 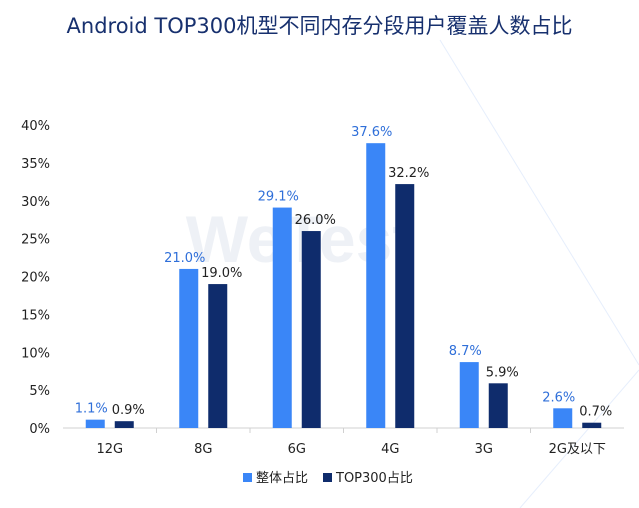 What do you see at coordinates (465, 351) in the screenshot?
I see `data-label: 8.7%` at bounding box center [465, 351].